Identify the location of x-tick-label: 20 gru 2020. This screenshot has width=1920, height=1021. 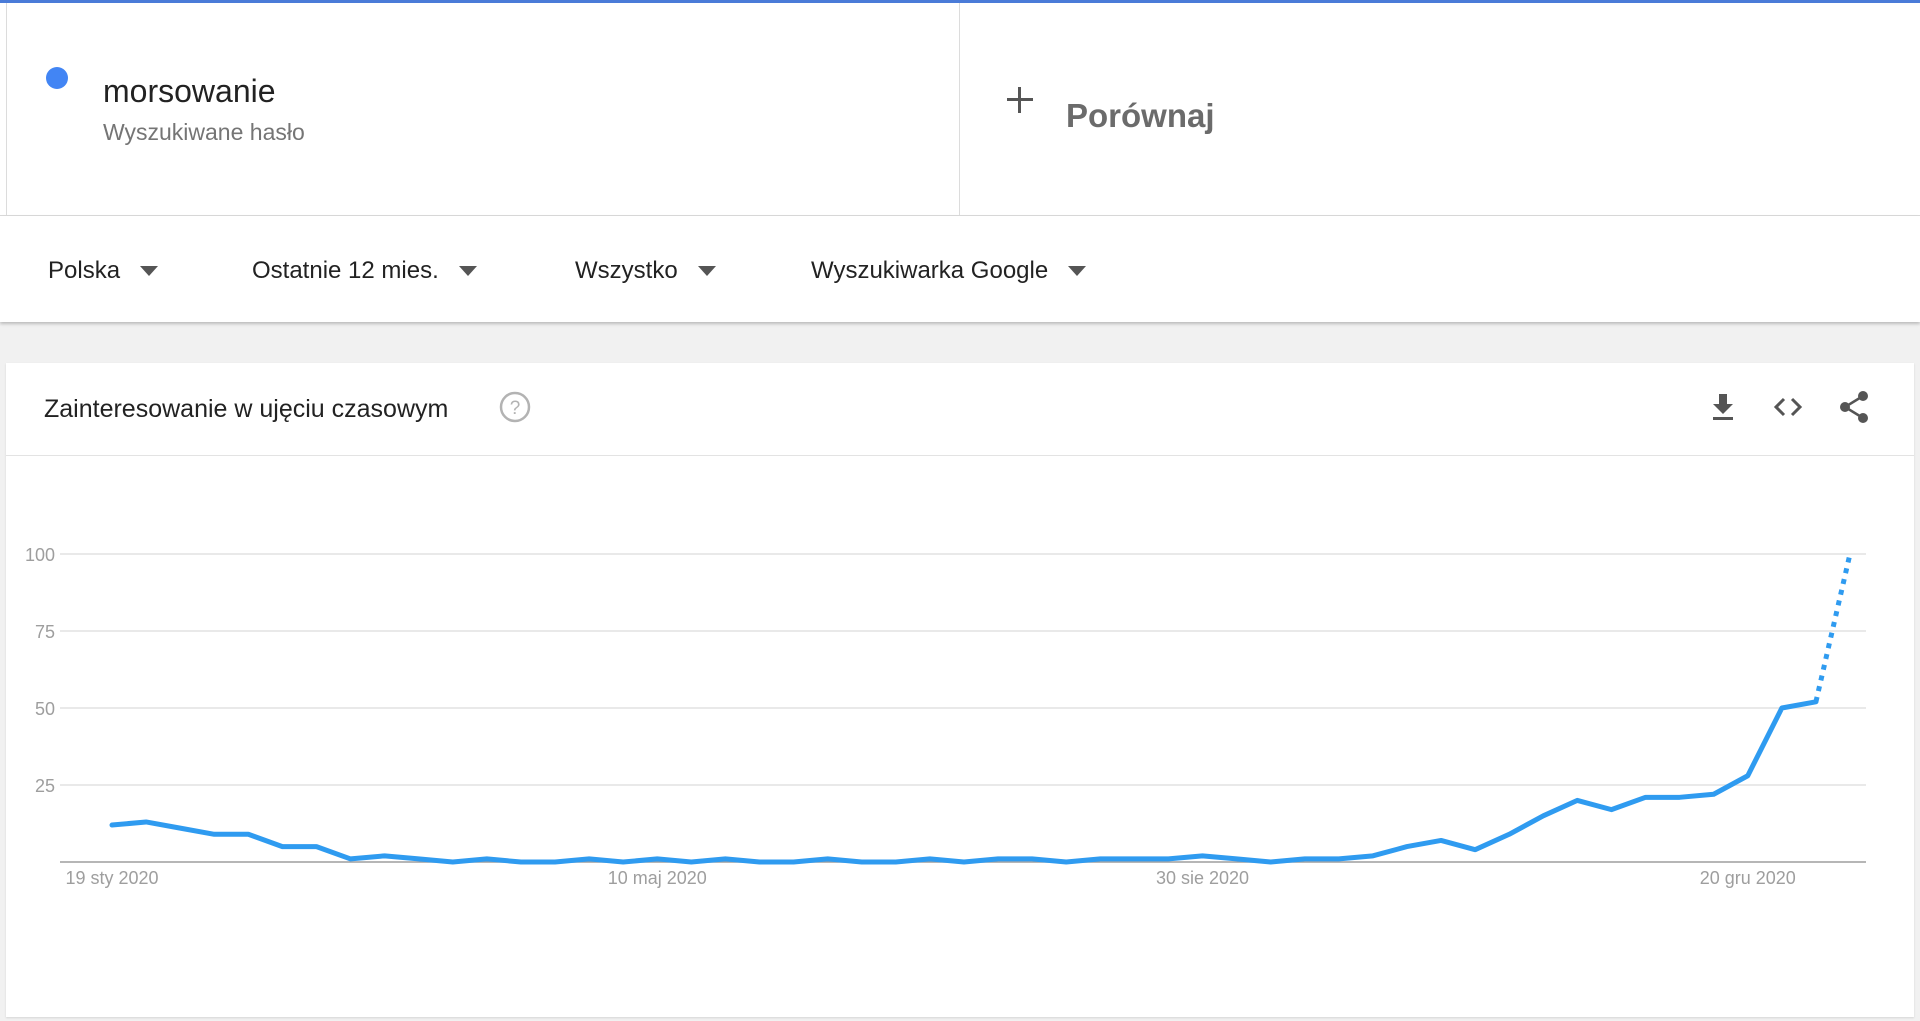
(1748, 878).